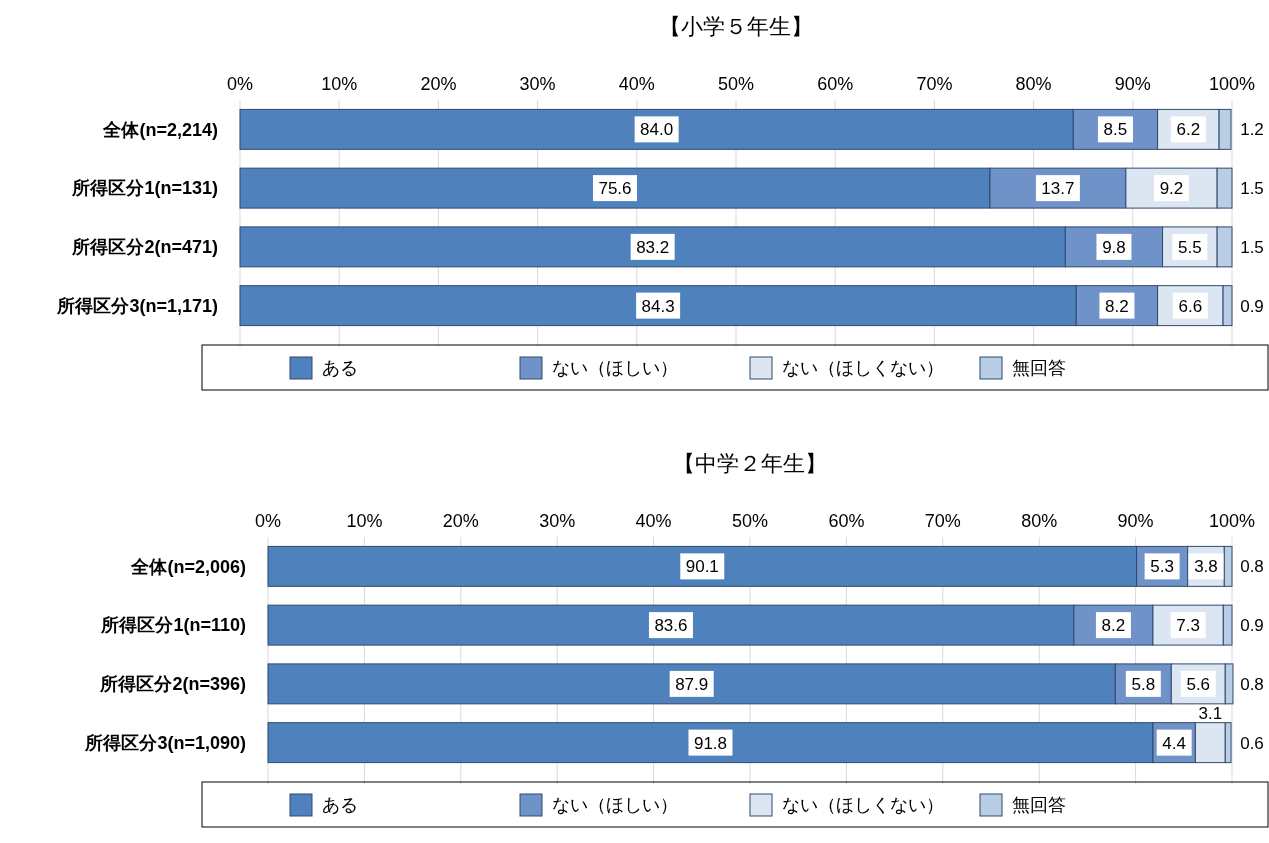 The height and width of the screenshot is (843, 1269). Describe the element at coordinates (173, 625) in the screenshot. I see `y-tick-label: 所得区分1(n=110)` at that location.